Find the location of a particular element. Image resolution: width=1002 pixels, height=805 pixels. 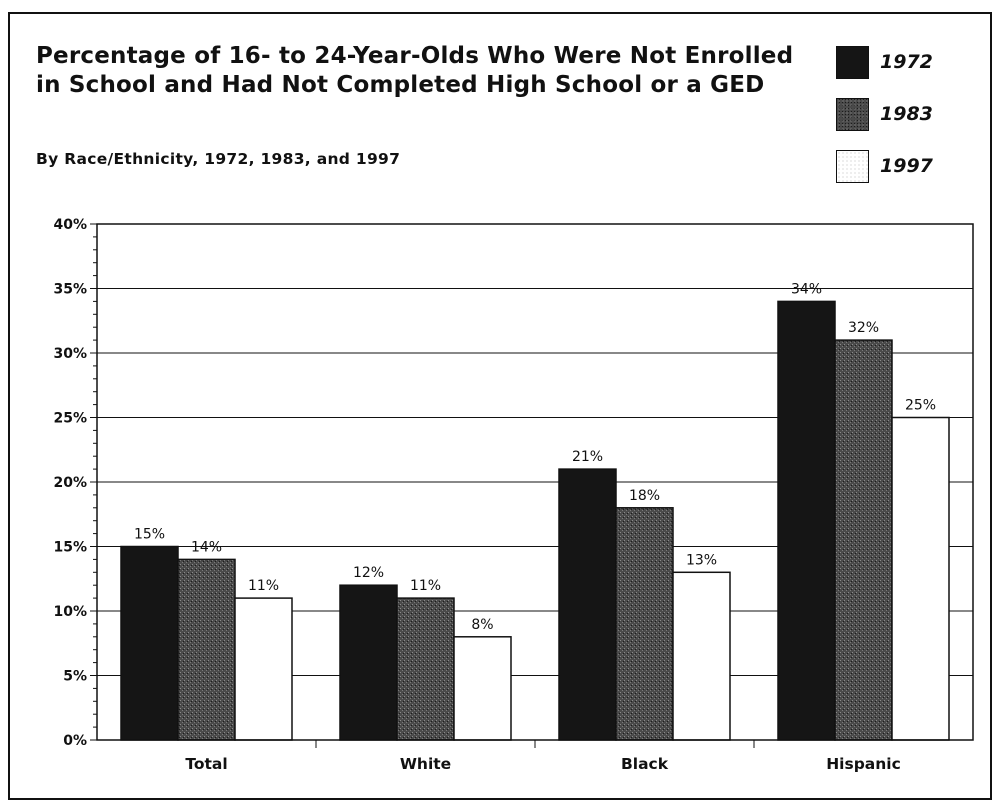

y-tick-label: 20% is located at coordinates (70, 483).